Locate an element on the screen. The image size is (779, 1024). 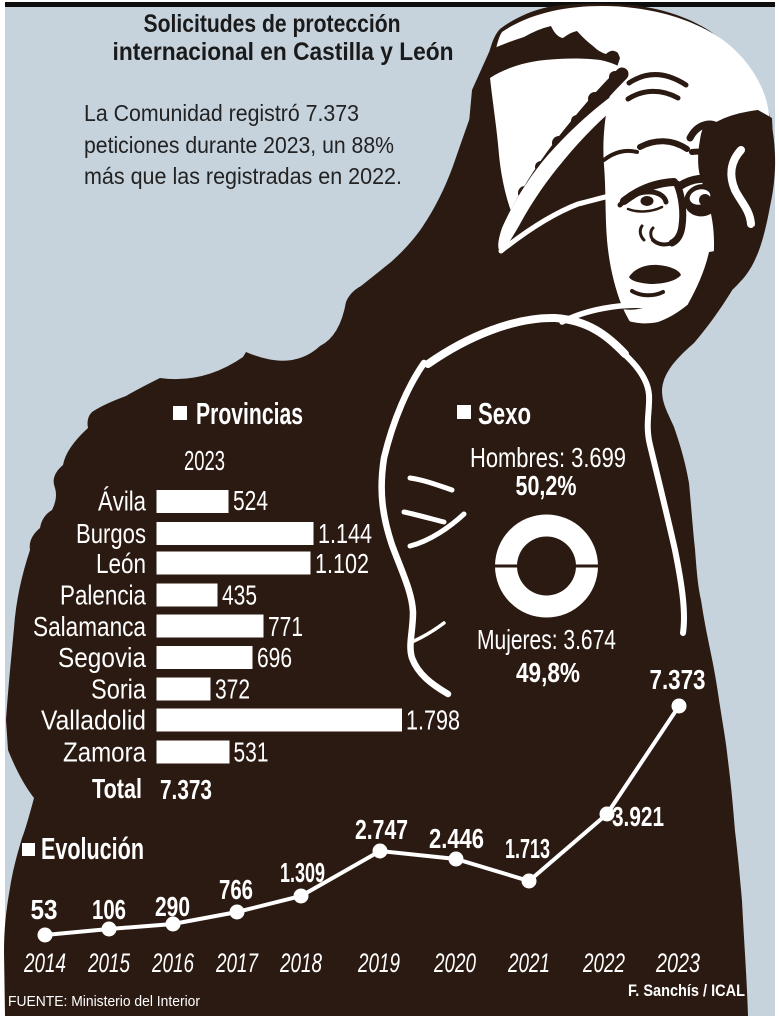
svg-text: 531 is located at coordinates (251, 752).